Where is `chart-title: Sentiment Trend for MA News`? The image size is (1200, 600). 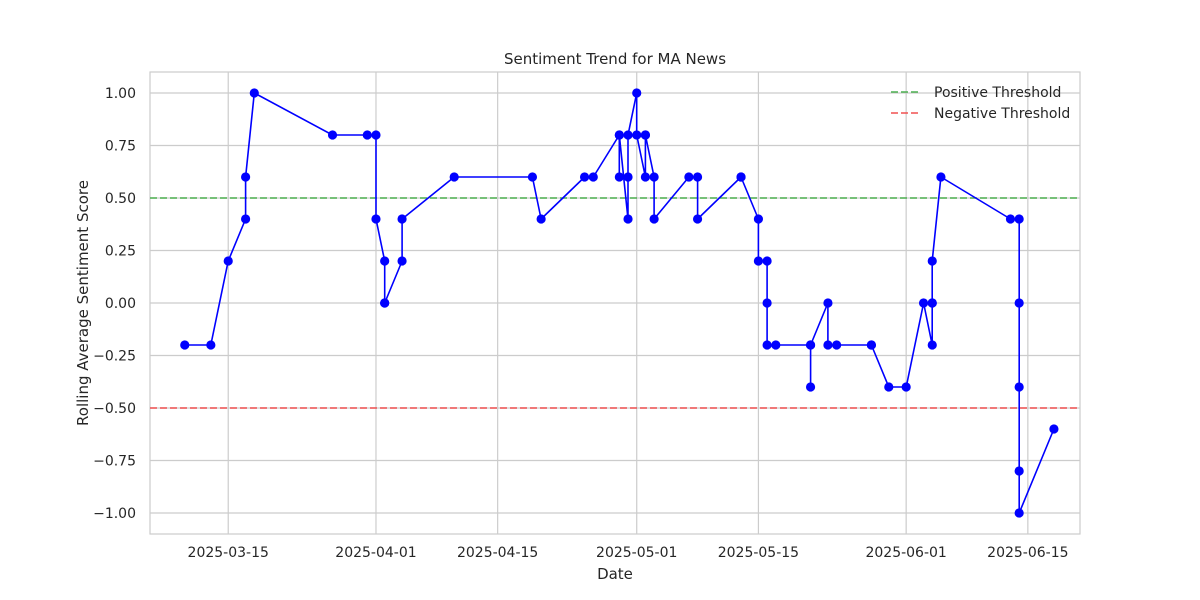 chart-title: Sentiment Trend for MA News is located at coordinates (615, 59).